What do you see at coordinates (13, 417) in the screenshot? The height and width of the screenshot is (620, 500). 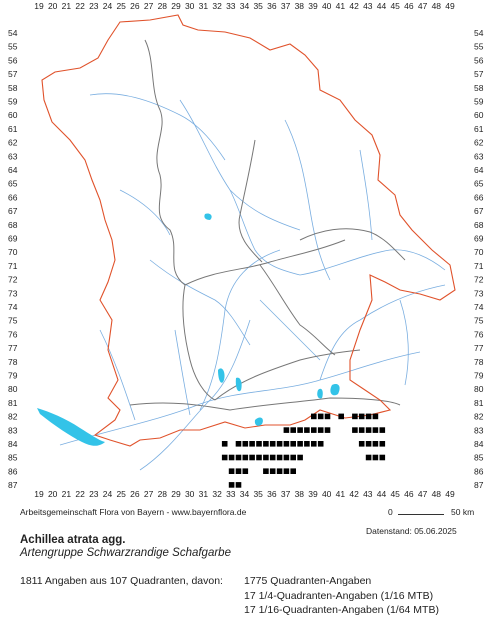 I see `y-label-left: 82` at bounding box center [13, 417].